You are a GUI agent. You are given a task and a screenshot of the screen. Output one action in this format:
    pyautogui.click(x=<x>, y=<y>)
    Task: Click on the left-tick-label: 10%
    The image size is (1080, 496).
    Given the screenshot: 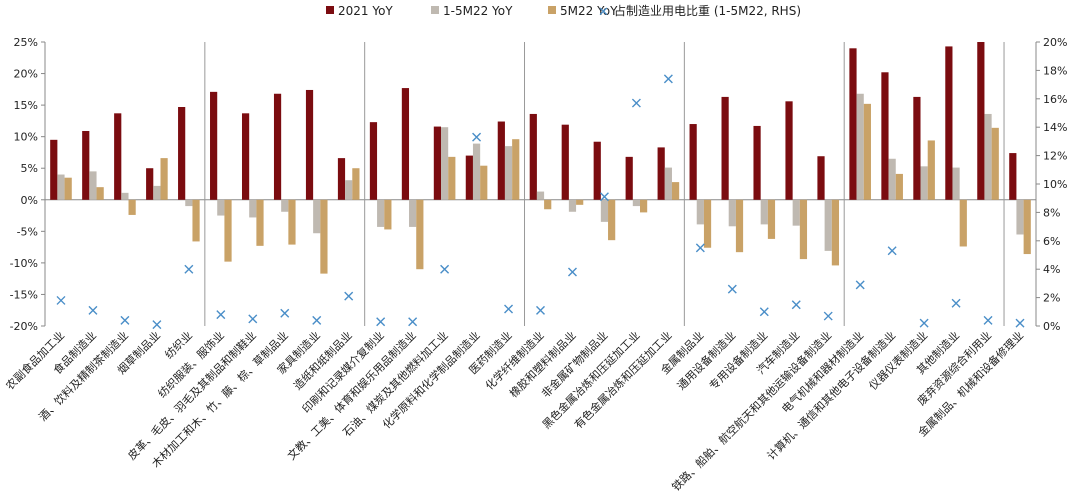 What is the action you would take?
    pyautogui.click(x=26, y=137)
    